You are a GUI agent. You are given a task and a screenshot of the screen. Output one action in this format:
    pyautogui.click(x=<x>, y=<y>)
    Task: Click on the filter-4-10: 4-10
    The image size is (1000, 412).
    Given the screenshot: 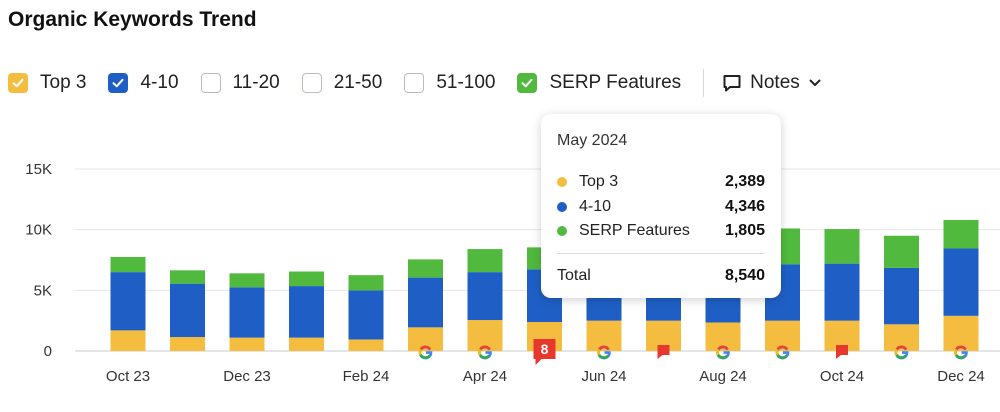 What is the action you would take?
    pyautogui.click(x=143, y=83)
    